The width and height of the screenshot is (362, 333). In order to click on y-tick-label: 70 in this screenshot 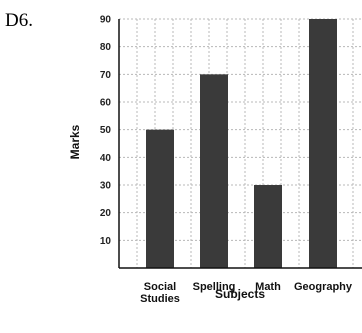, I will do `click(106, 75)`.